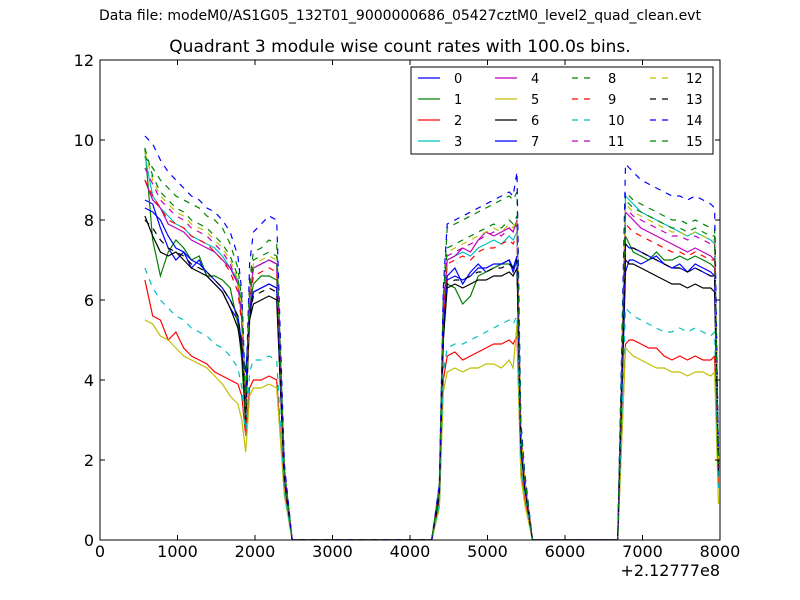 This screenshot has width=800, height=600. I want to click on legend-label-14: 14, so click(694, 121).